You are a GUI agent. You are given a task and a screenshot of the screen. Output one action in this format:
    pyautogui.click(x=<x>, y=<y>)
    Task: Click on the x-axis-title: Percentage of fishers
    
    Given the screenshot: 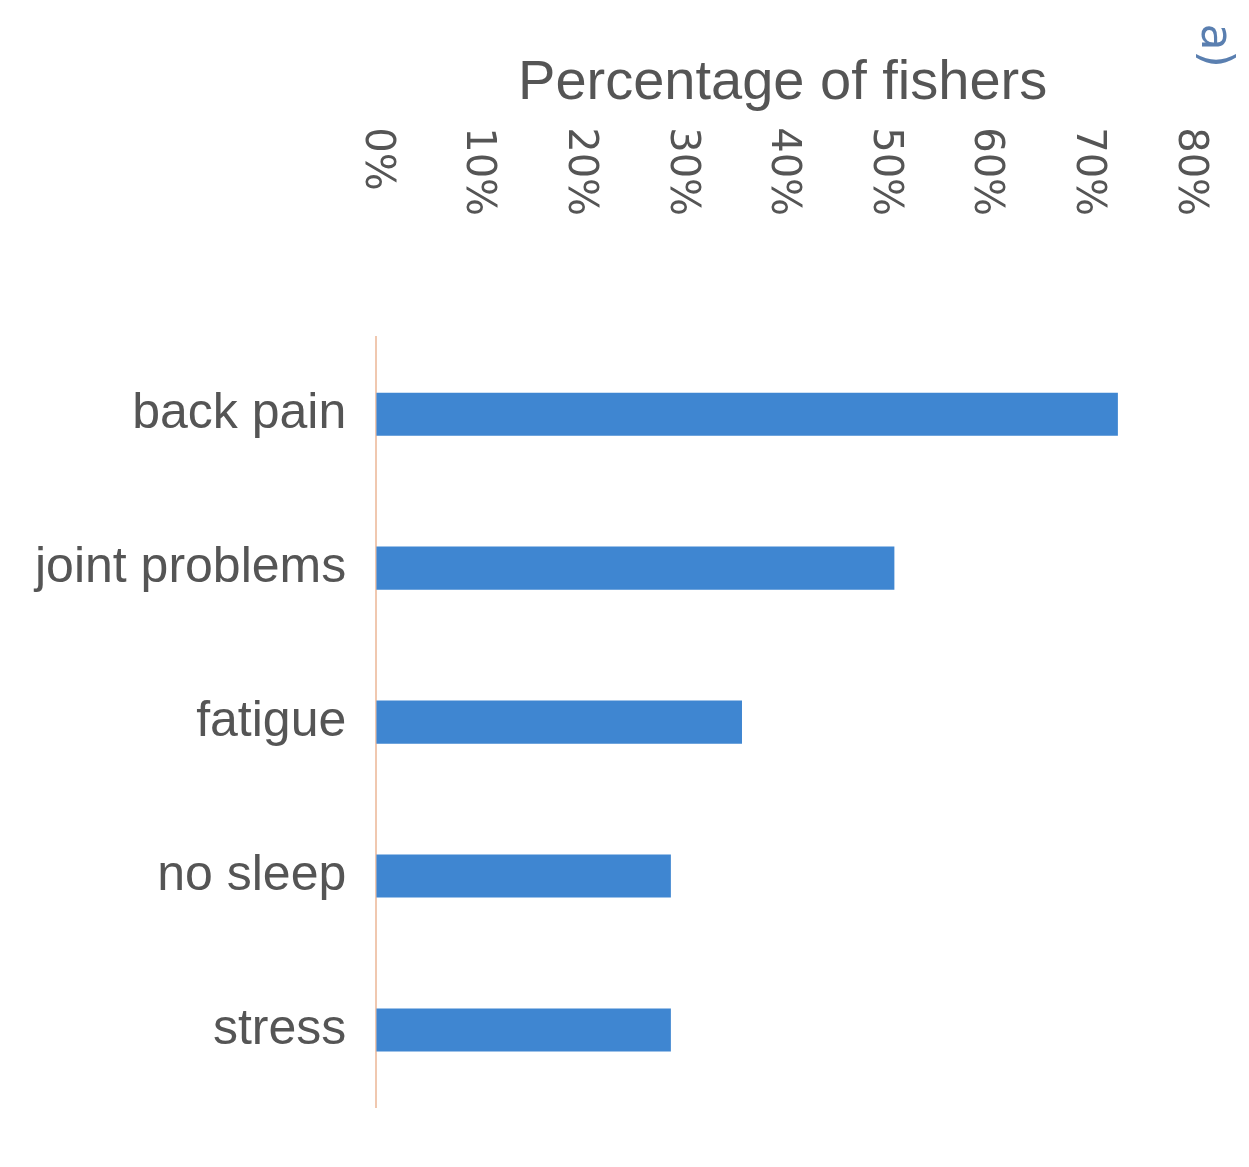 What is the action you would take?
    pyautogui.click(x=783, y=80)
    